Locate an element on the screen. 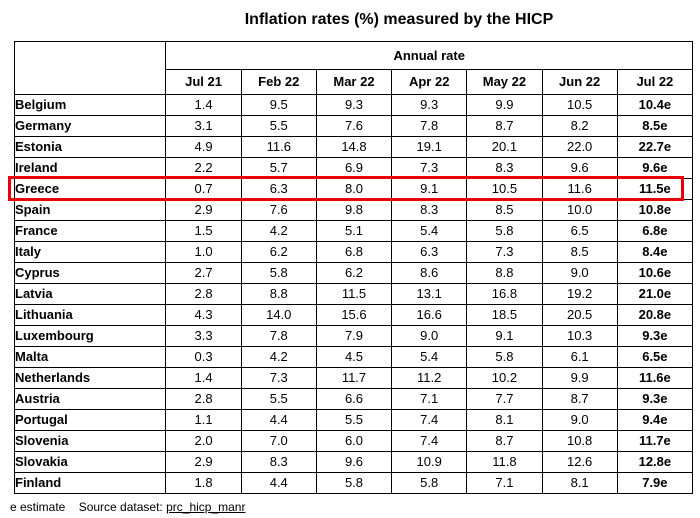  value-cell: 21.0e is located at coordinates (655, 294).